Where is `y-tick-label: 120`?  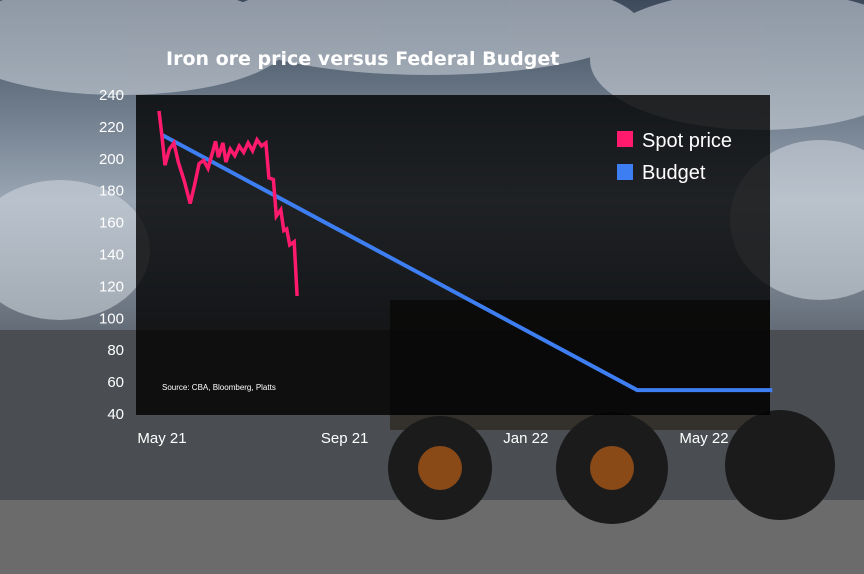 y-tick-label: 120 is located at coordinates (111, 286).